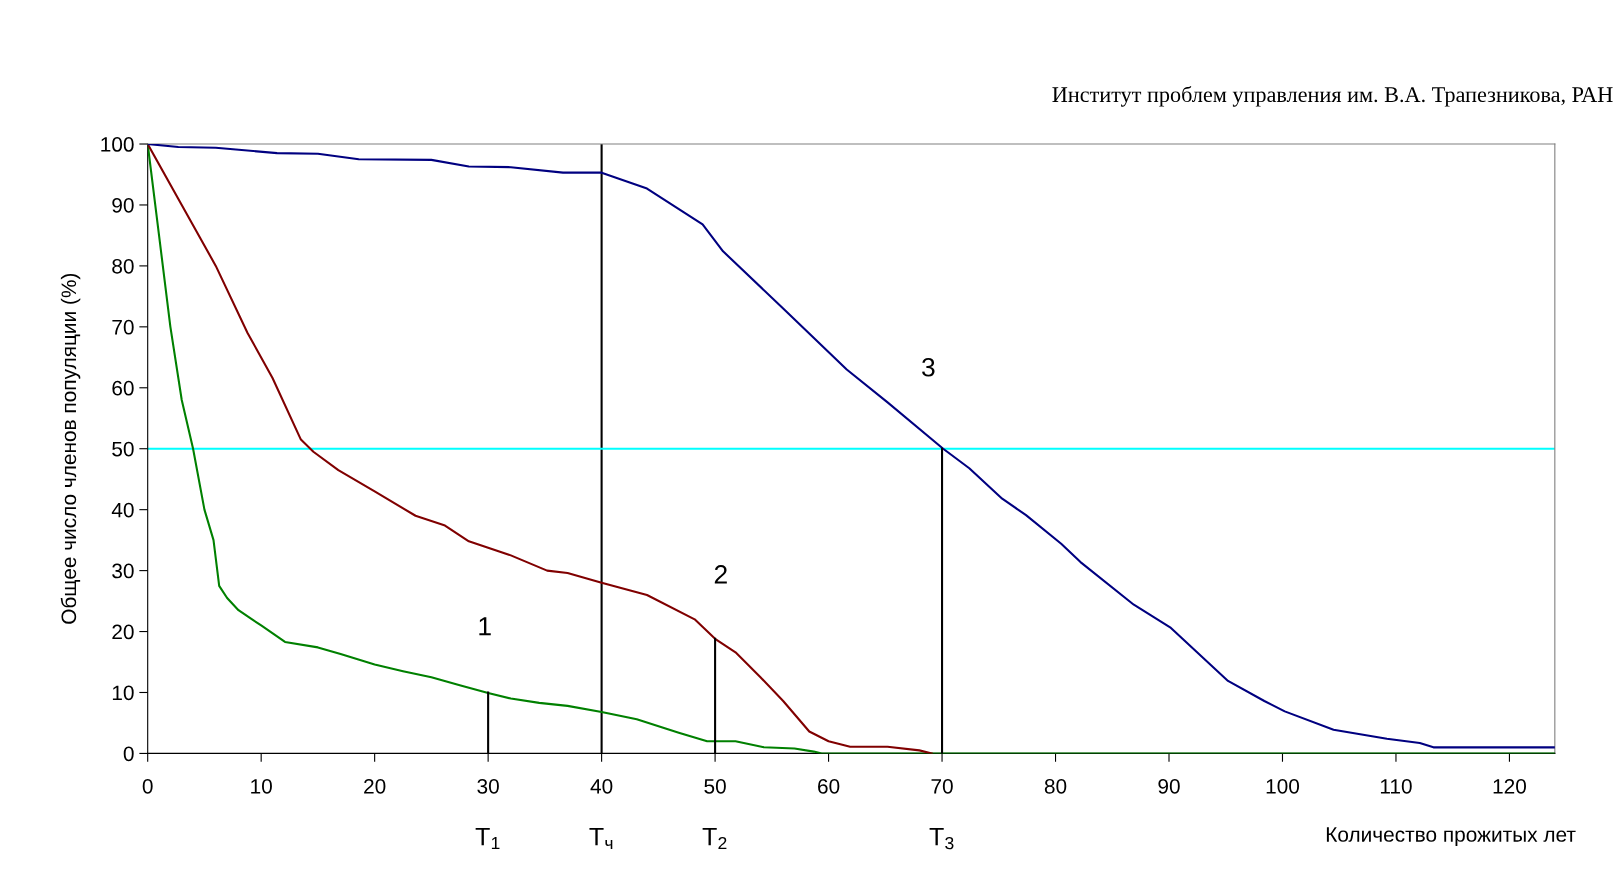 Image resolution: width=1623 pixels, height=889 pixels. Describe the element at coordinates (1396, 786) in the screenshot. I see `x-tick-label: 110` at that location.